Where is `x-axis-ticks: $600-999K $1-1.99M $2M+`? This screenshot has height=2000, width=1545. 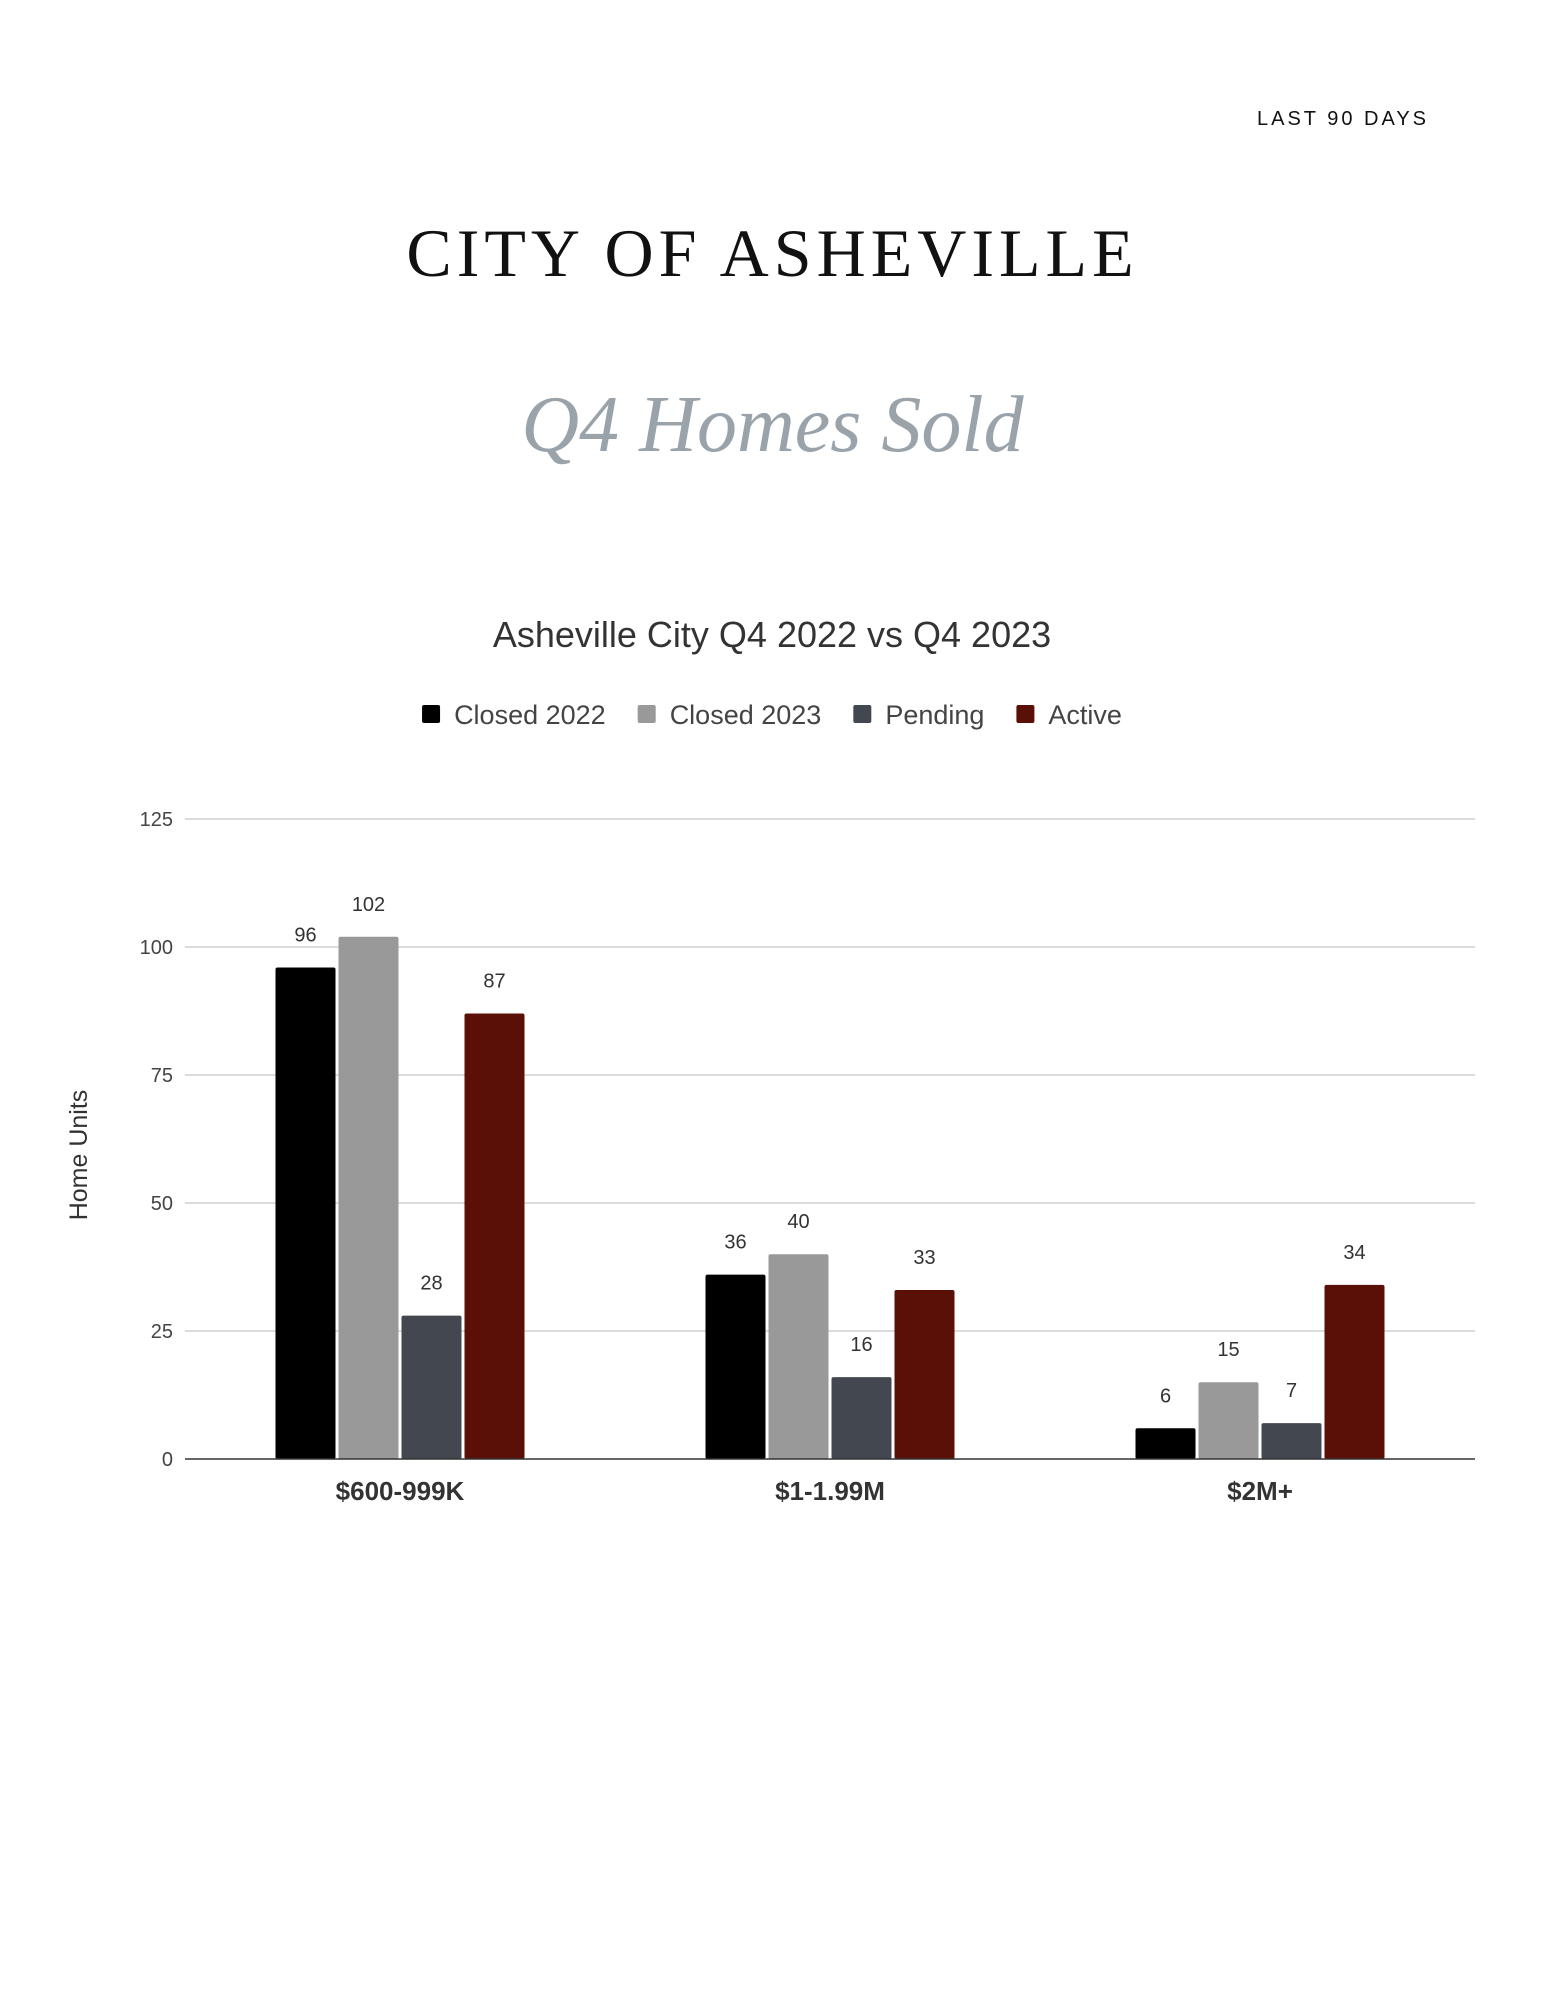 x-axis-ticks: $600-999K $1-1.99M $2M+ is located at coordinates (814, 1491).